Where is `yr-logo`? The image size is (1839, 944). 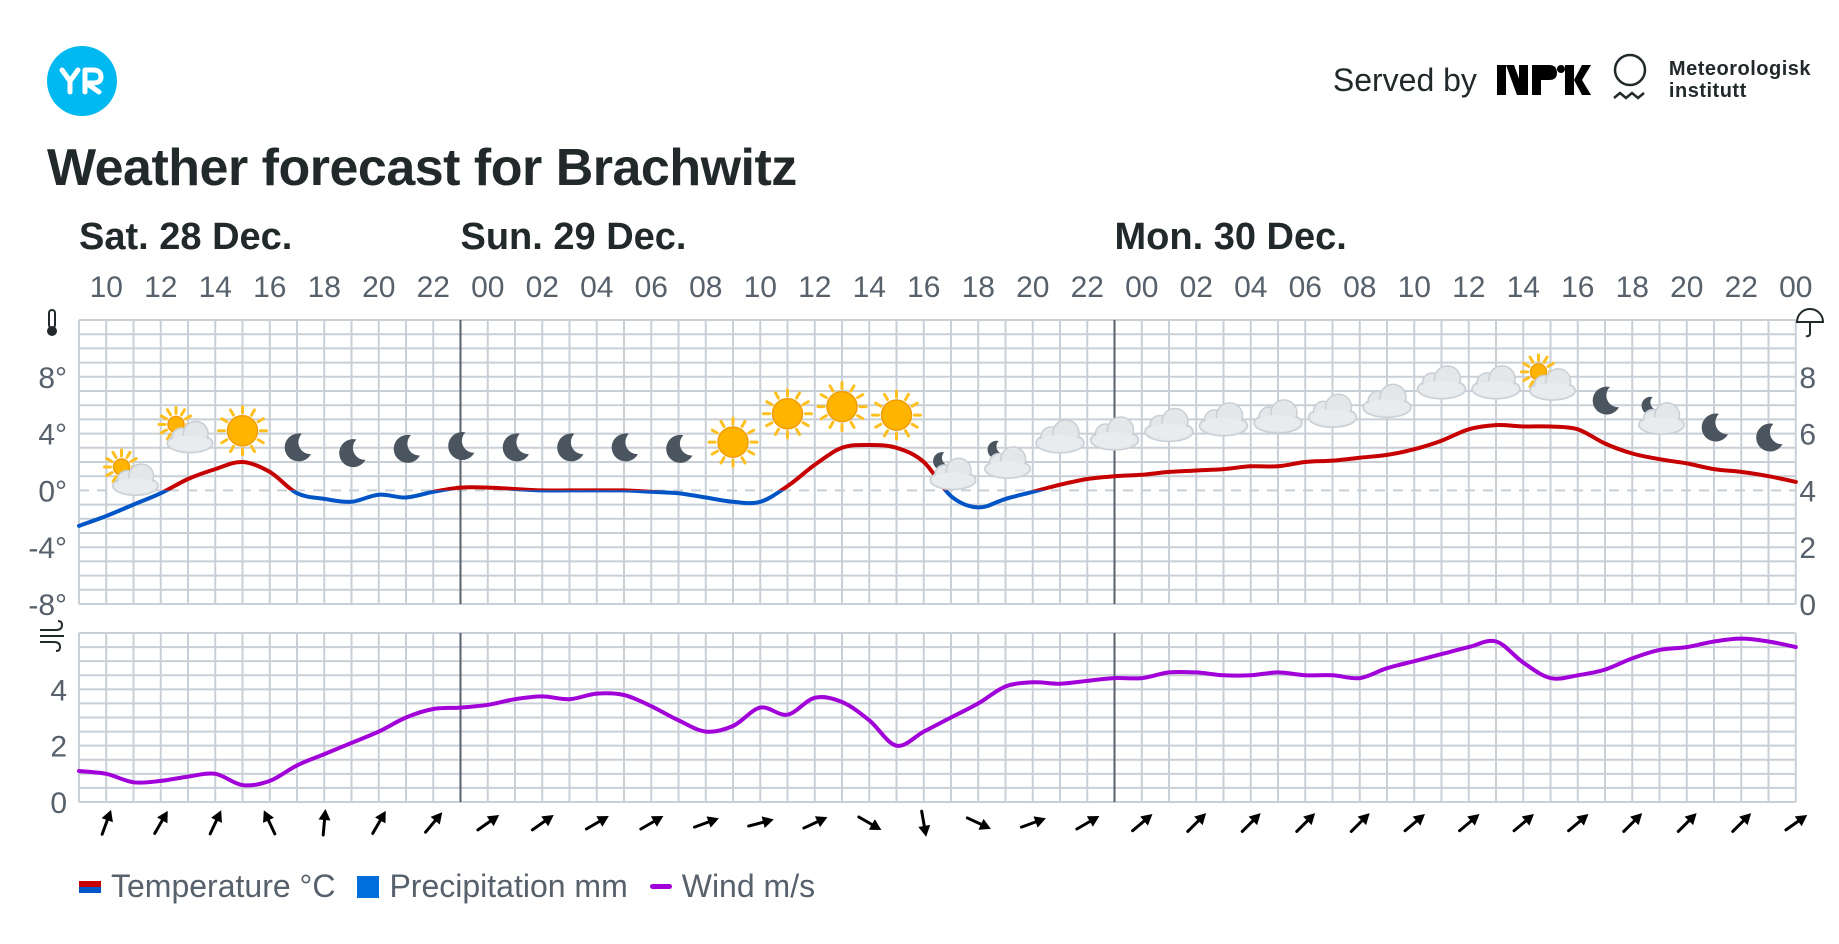
yr-logo is located at coordinates (82, 81).